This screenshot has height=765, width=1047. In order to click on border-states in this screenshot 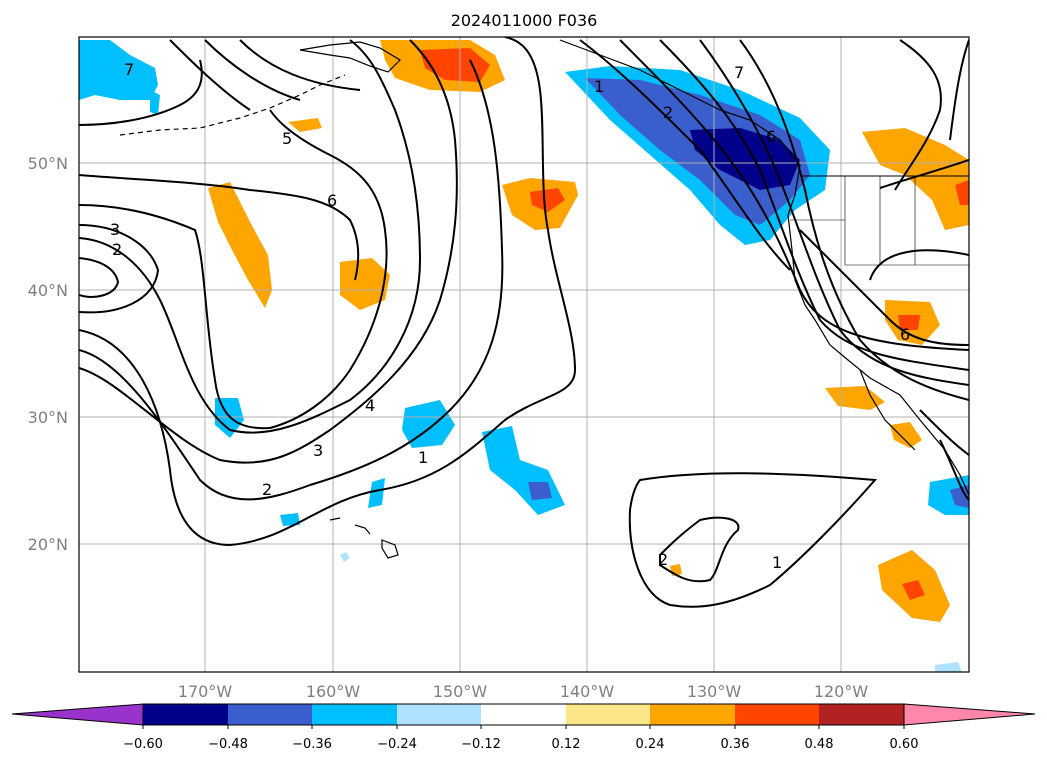, I will do `click(879, 221)`.